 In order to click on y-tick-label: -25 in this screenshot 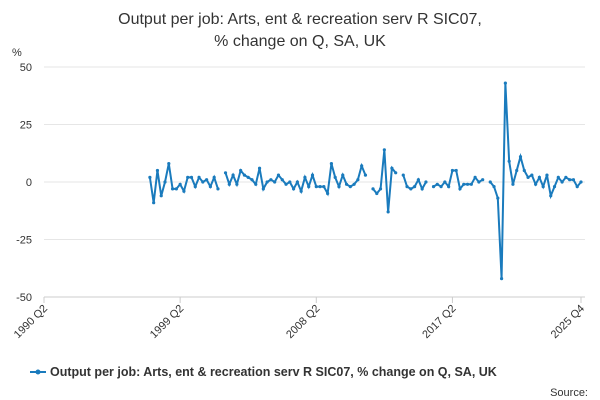, I will do `click(24, 241)`.